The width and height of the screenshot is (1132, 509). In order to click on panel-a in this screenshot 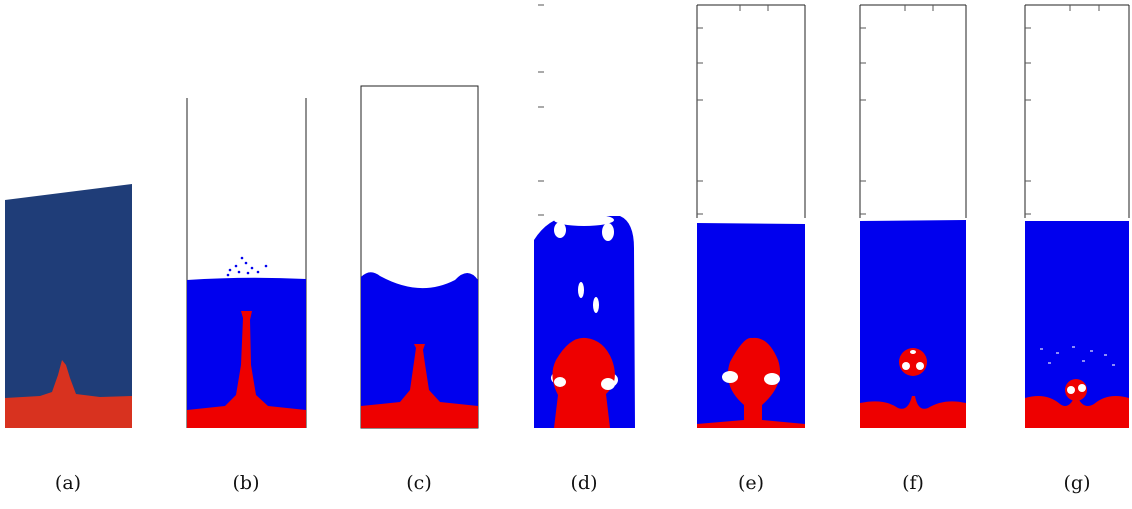, I will do `click(68, 306)`.